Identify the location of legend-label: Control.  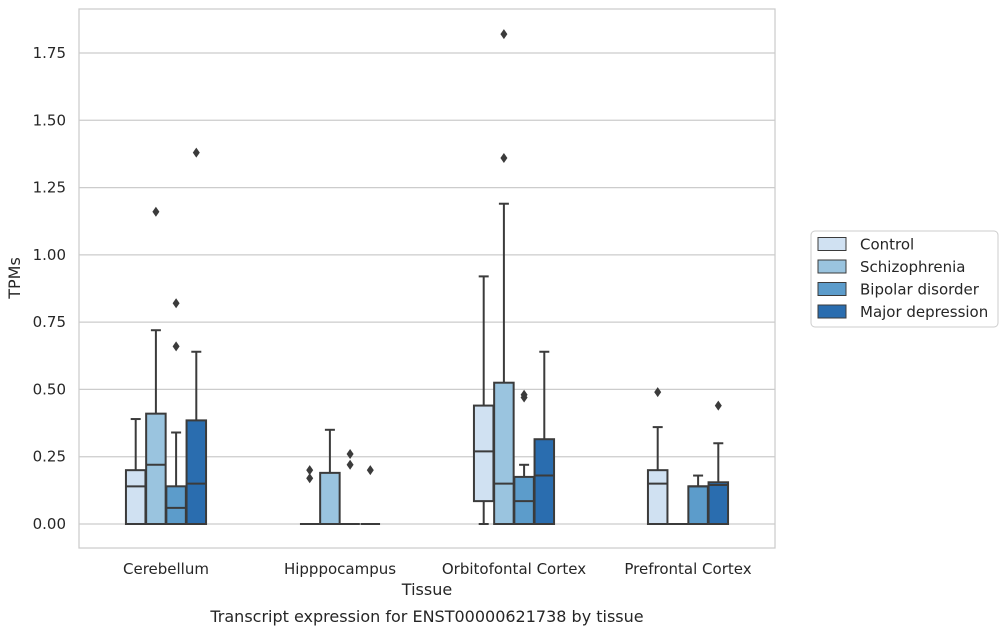
(887, 245).